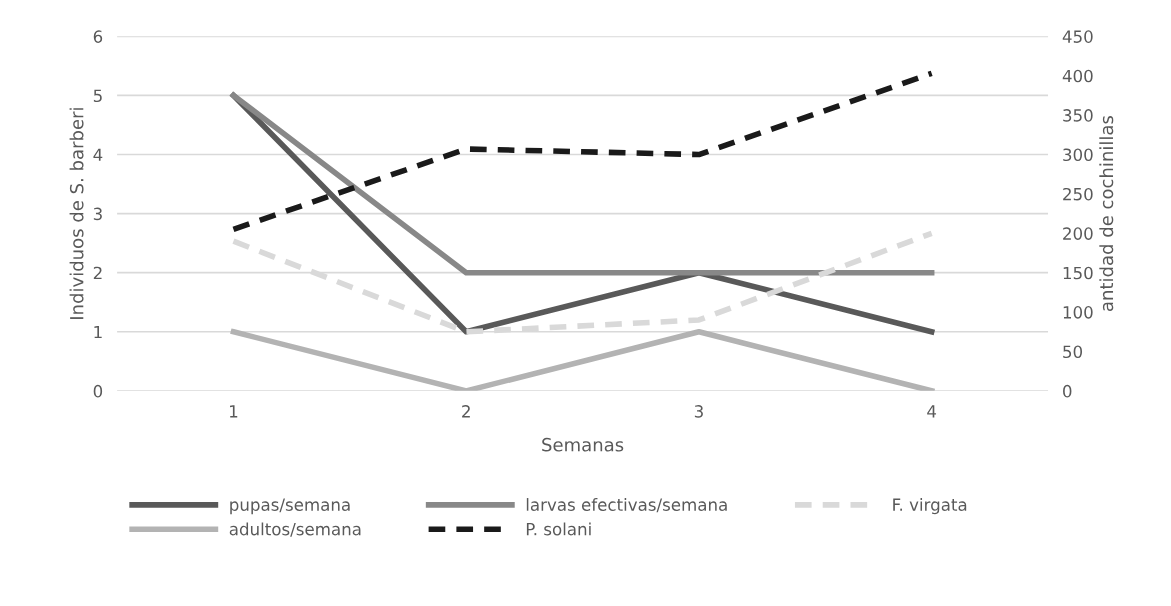 The height and width of the screenshot is (606, 1171). What do you see at coordinates (97, 214) in the screenshot?
I see `y-tick-label: 3` at bounding box center [97, 214].